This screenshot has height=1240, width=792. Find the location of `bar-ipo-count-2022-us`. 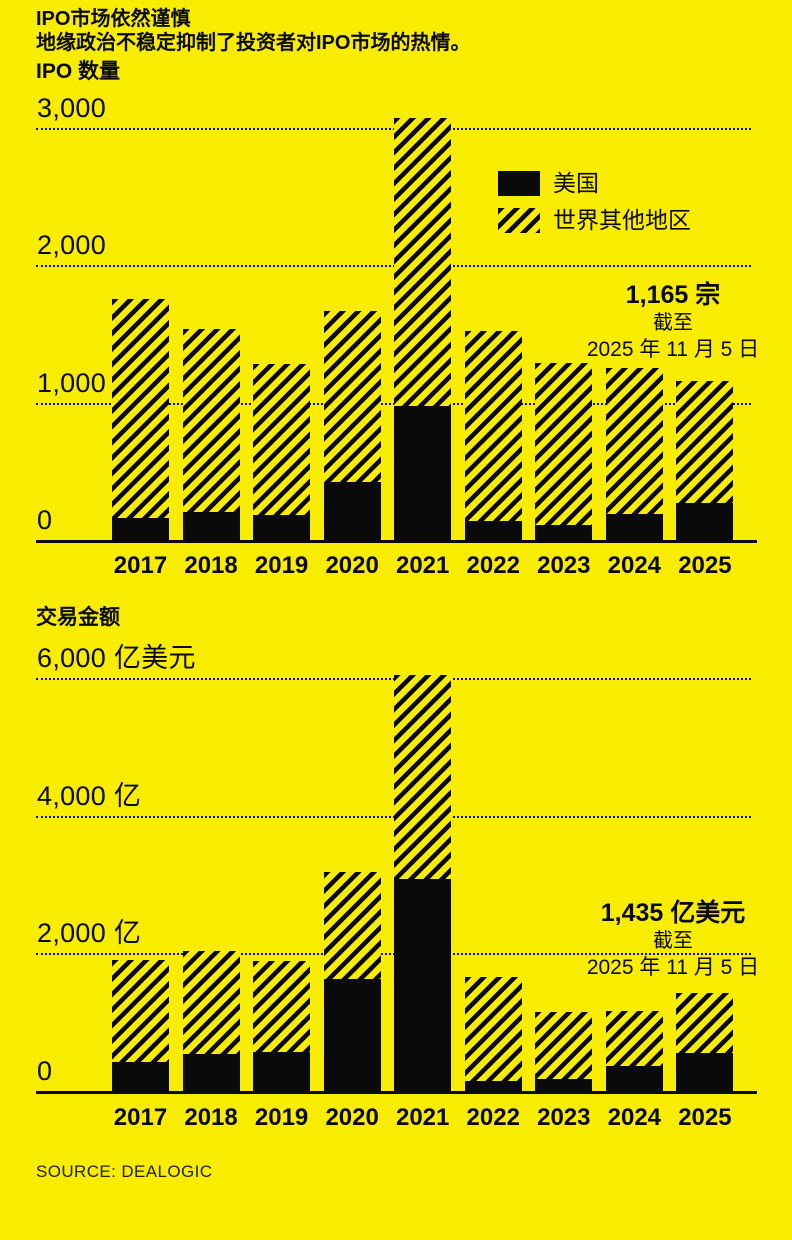

bar-ipo-count-2022-us is located at coordinates (493, 531).